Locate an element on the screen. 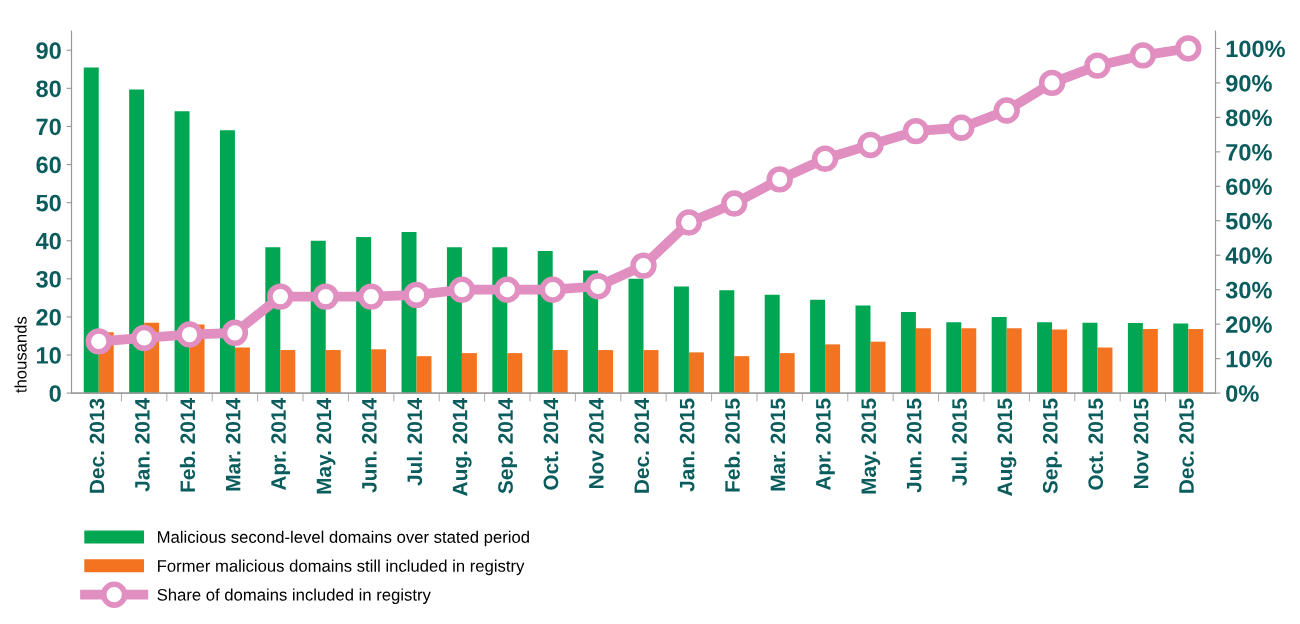  y-tick-label: 80 is located at coordinates (48, 89).